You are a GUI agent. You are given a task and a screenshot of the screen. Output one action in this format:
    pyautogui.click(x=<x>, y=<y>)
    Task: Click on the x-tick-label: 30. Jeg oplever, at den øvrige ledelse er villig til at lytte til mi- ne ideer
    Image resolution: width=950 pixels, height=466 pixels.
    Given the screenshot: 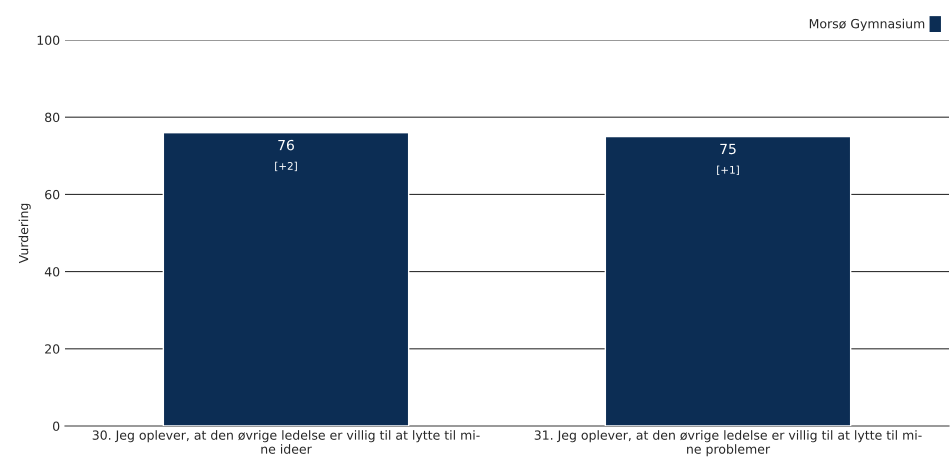 What is the action you would take?
    pyautogui.click(x=286, y=442)
    